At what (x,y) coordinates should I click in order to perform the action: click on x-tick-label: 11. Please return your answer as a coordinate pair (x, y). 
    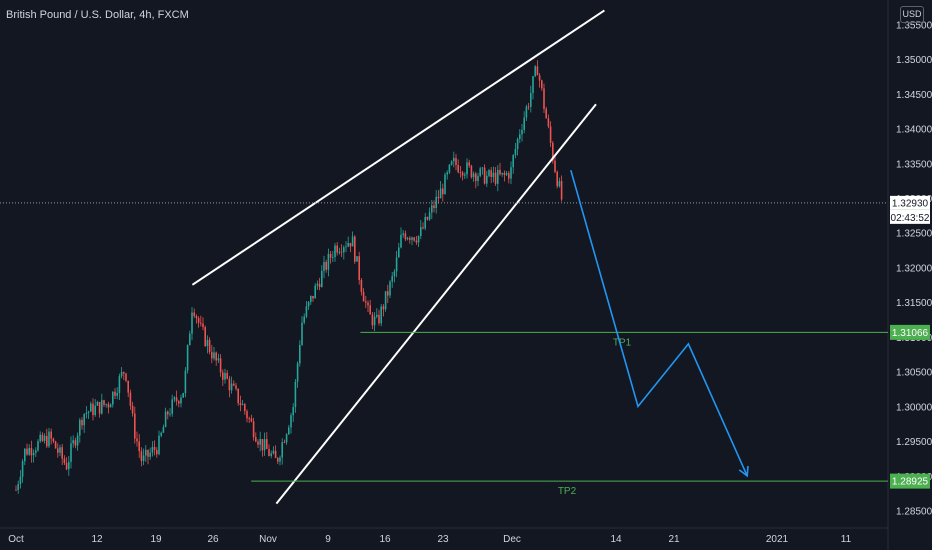
    Looking at the image, I should click on (846, 539).